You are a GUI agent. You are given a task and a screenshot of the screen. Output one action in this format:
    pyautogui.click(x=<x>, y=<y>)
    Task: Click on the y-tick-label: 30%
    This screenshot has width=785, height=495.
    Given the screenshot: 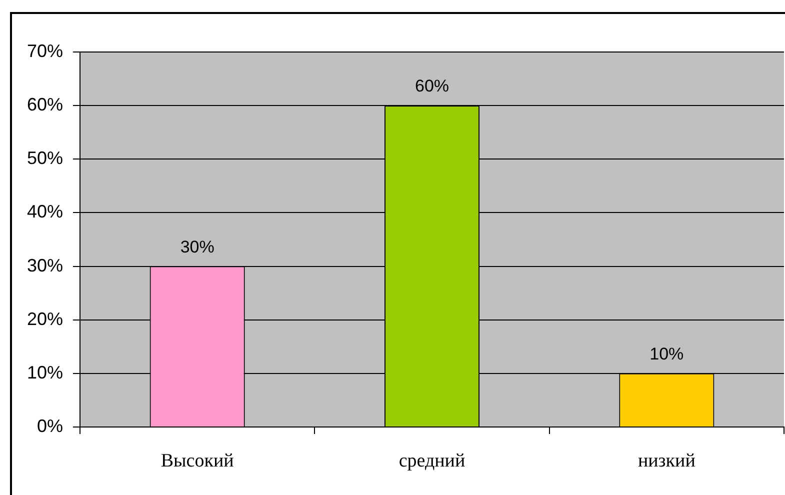 What is the action you would take?
    pyautogui.click(x=44, y=265)
    